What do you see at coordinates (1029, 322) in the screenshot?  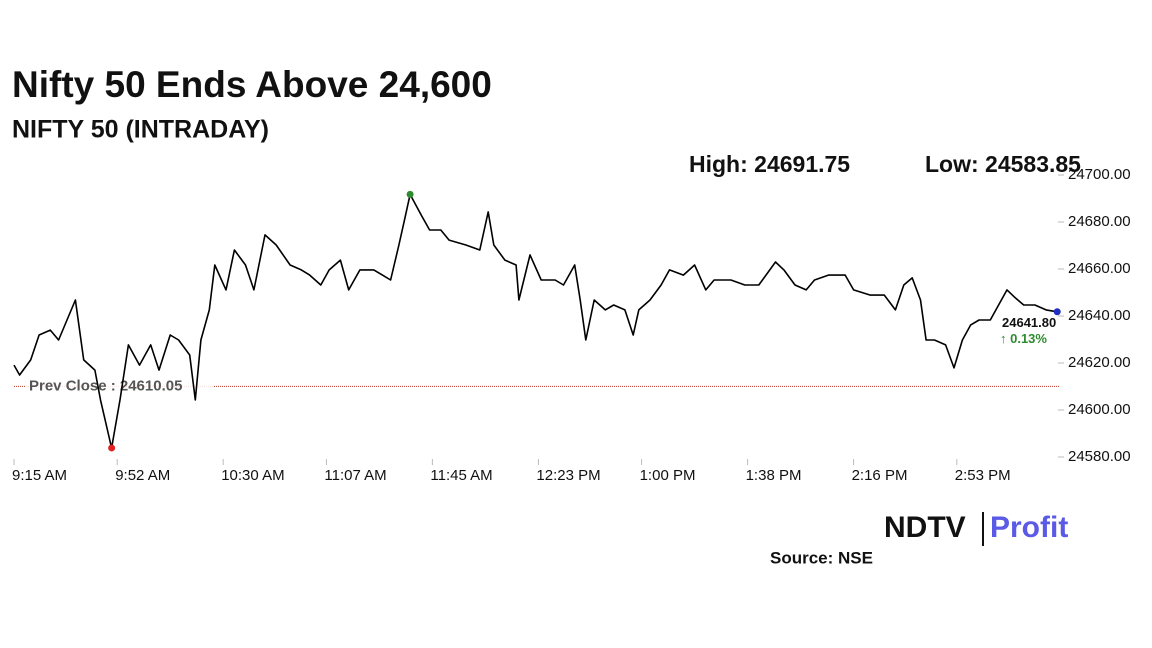 I see `last-value-label: 24641.80` at bounding box center [1029, 322].